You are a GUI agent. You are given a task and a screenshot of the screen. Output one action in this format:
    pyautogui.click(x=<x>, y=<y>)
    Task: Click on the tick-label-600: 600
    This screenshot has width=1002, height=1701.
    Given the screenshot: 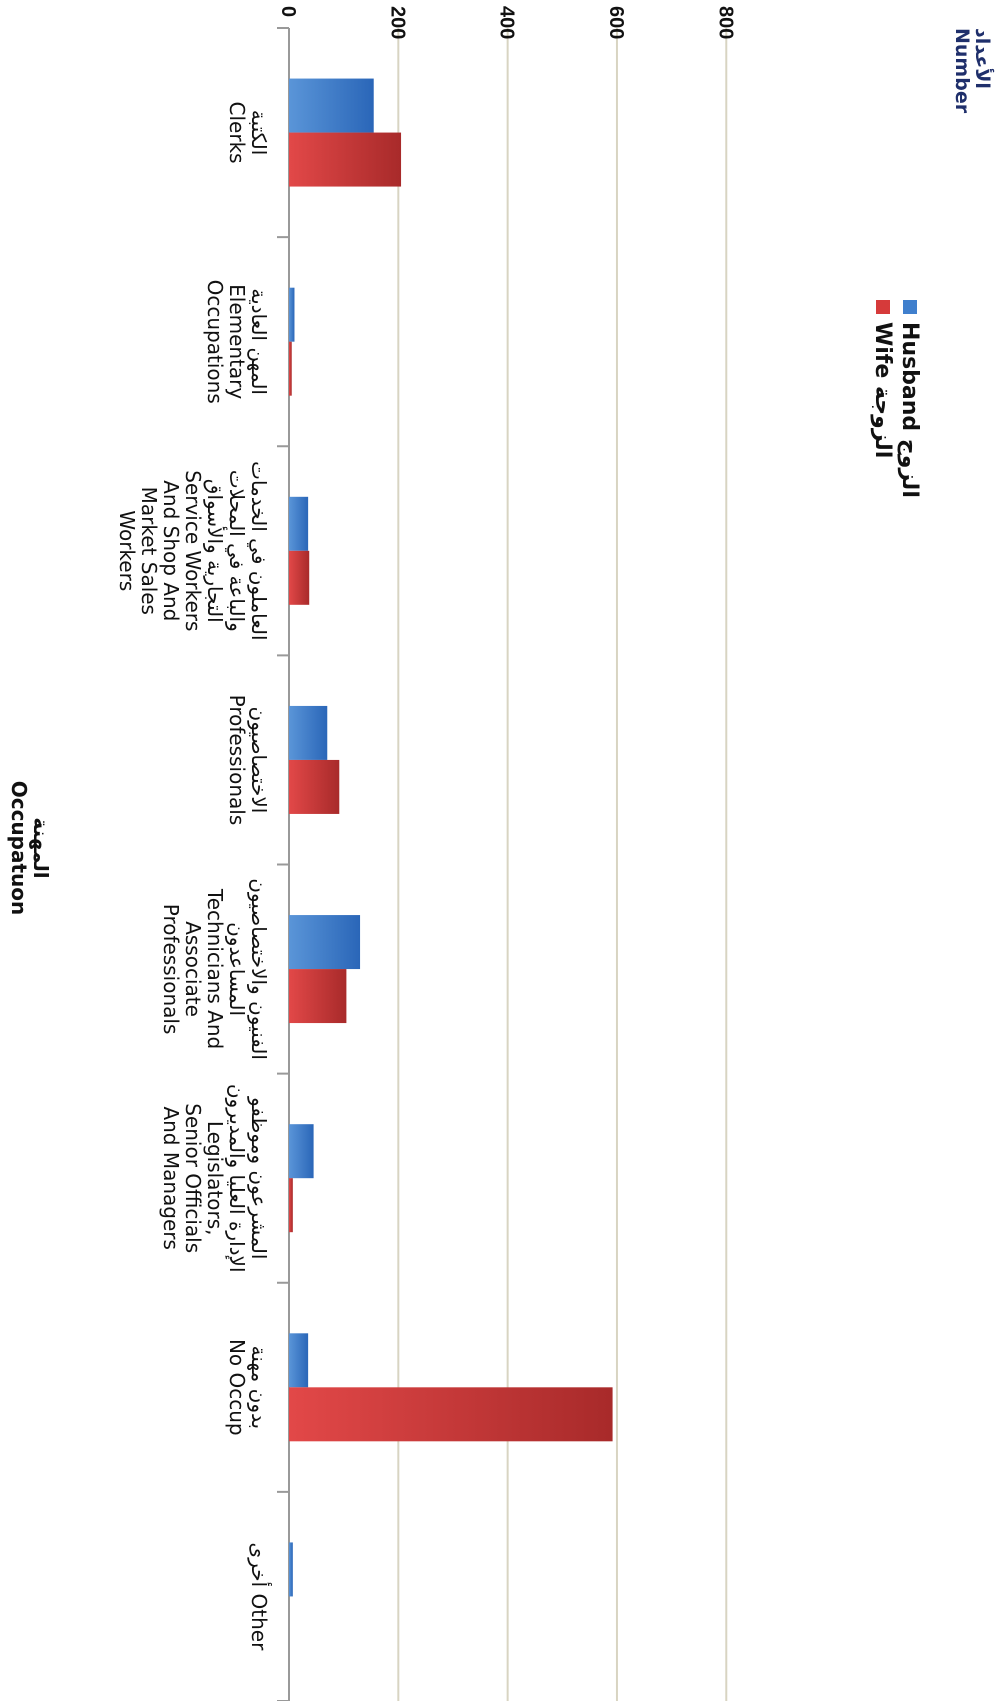 What is the action you would take?
    pyautogui.click(x=616, y=22)
    